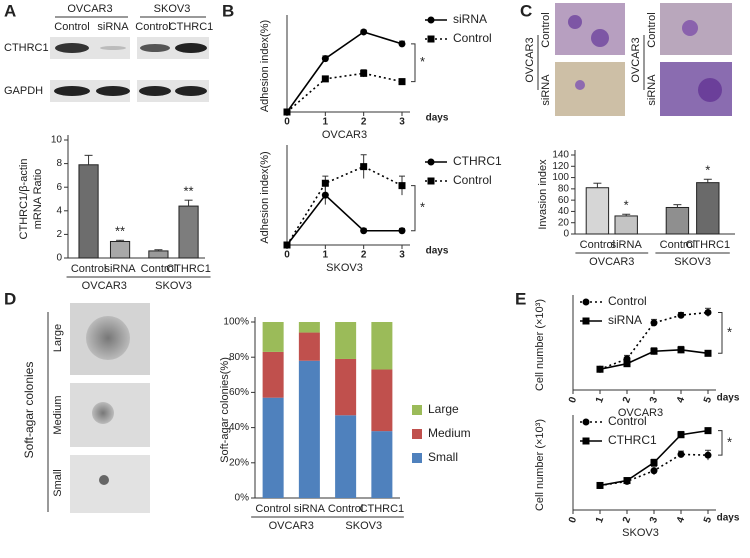 Image resolution: width=750 pixels, height=558 pixels. Describe the element at coordinates (59, 234) in the screenshot. I see `y-tick-label: 2` at that location.